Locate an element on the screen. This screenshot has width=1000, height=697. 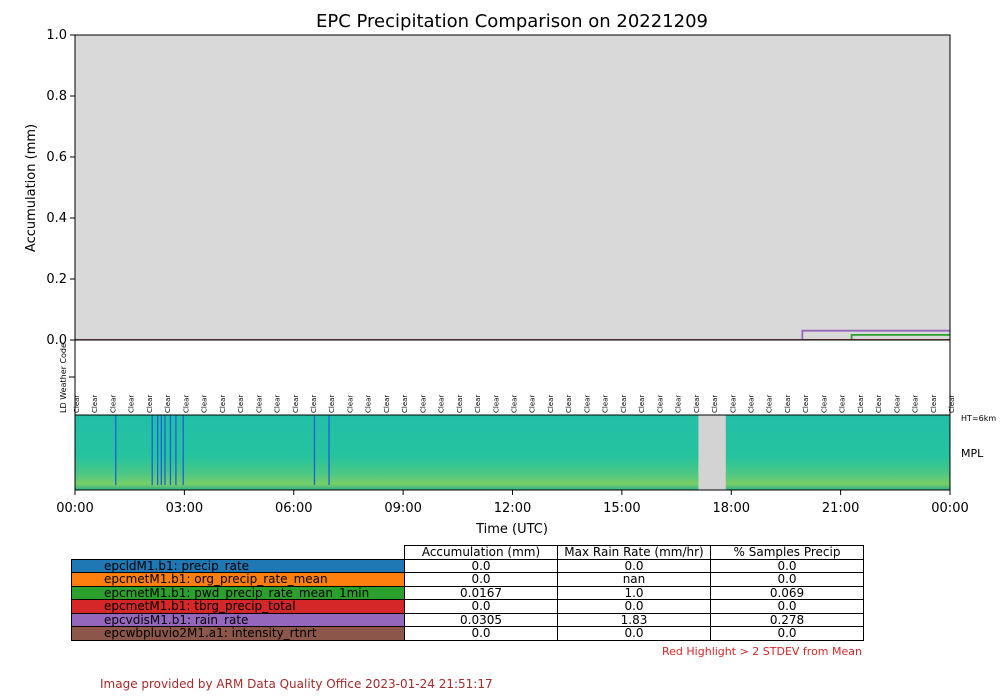
y-tick-label: 1.0 is located at coordinates (56, 35).